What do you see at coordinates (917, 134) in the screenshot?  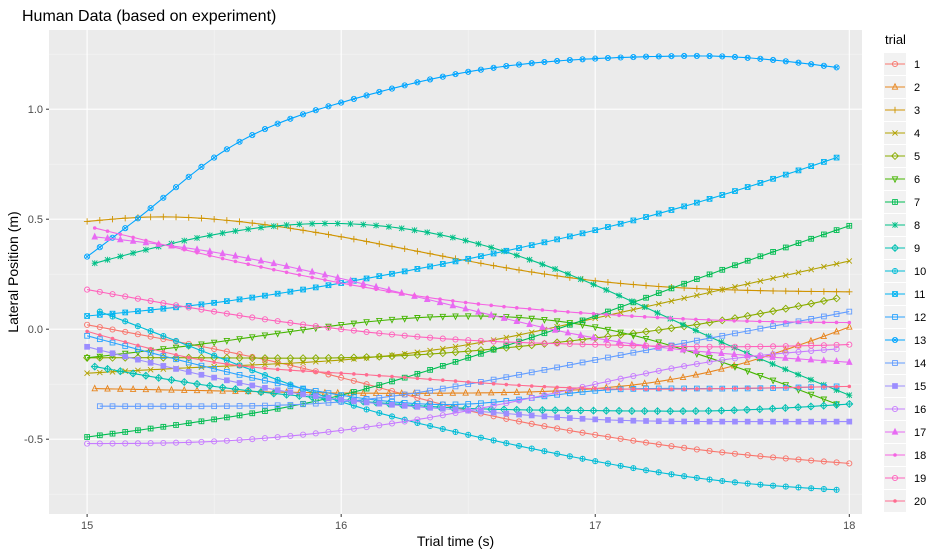 I see `legend-label: 4` at bounding box center [917, 134].